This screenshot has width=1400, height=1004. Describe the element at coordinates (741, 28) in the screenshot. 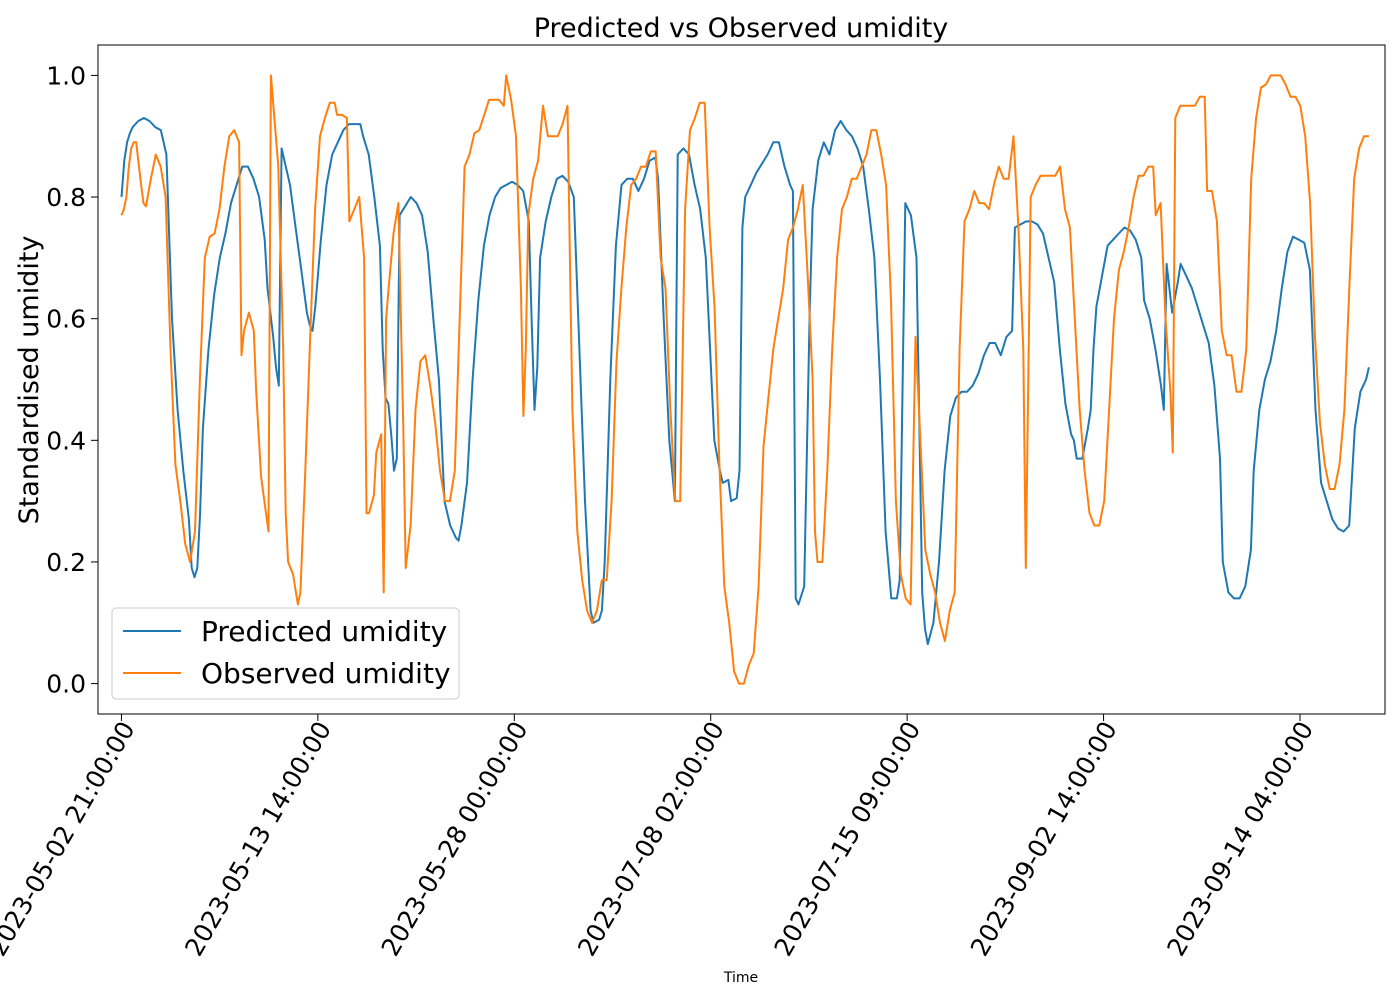

I see `chart-title: Predicted vs Observed umidity` at that location.